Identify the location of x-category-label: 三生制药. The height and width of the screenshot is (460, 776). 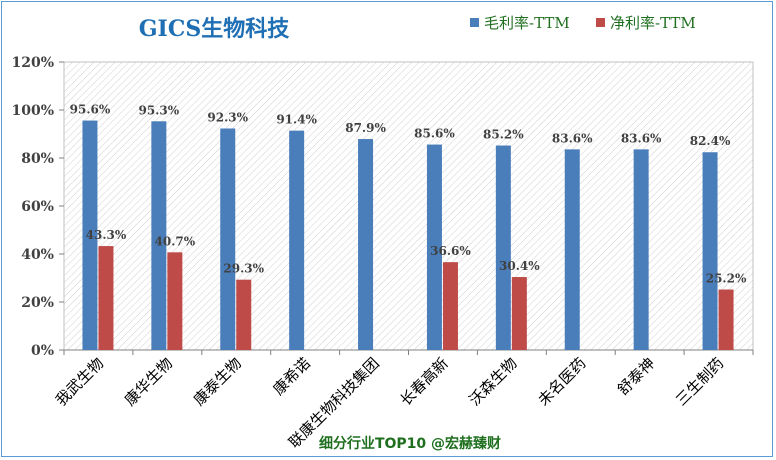
(699, 381).